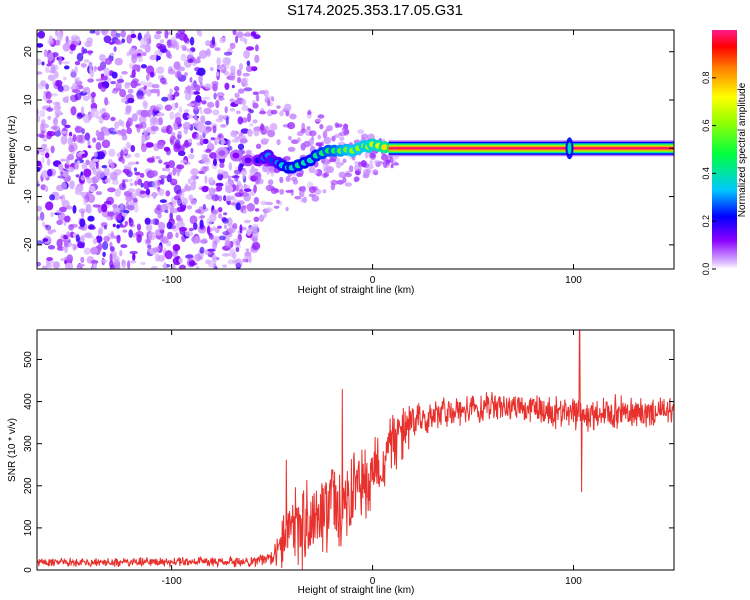 The image size is (750, 600). Describe the element at coordinates (28, 359) in the screenshot. I see `y-tick-label: 500` at that location.